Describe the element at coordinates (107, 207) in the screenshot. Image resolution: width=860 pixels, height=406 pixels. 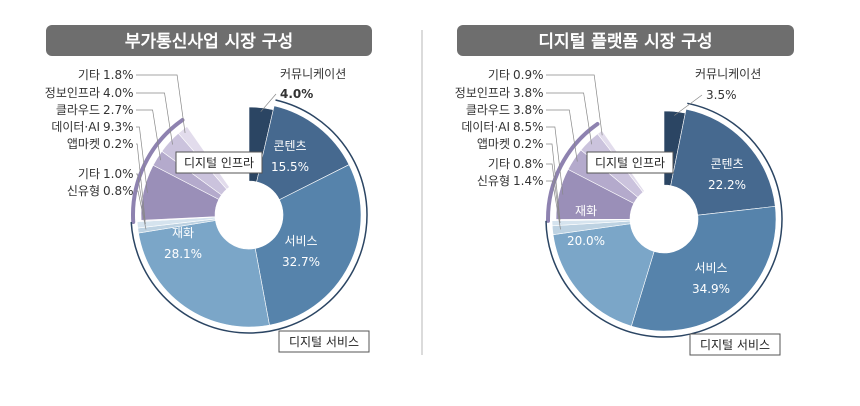
I see `leader-label-telco: 신유형 0.8%` at that location.